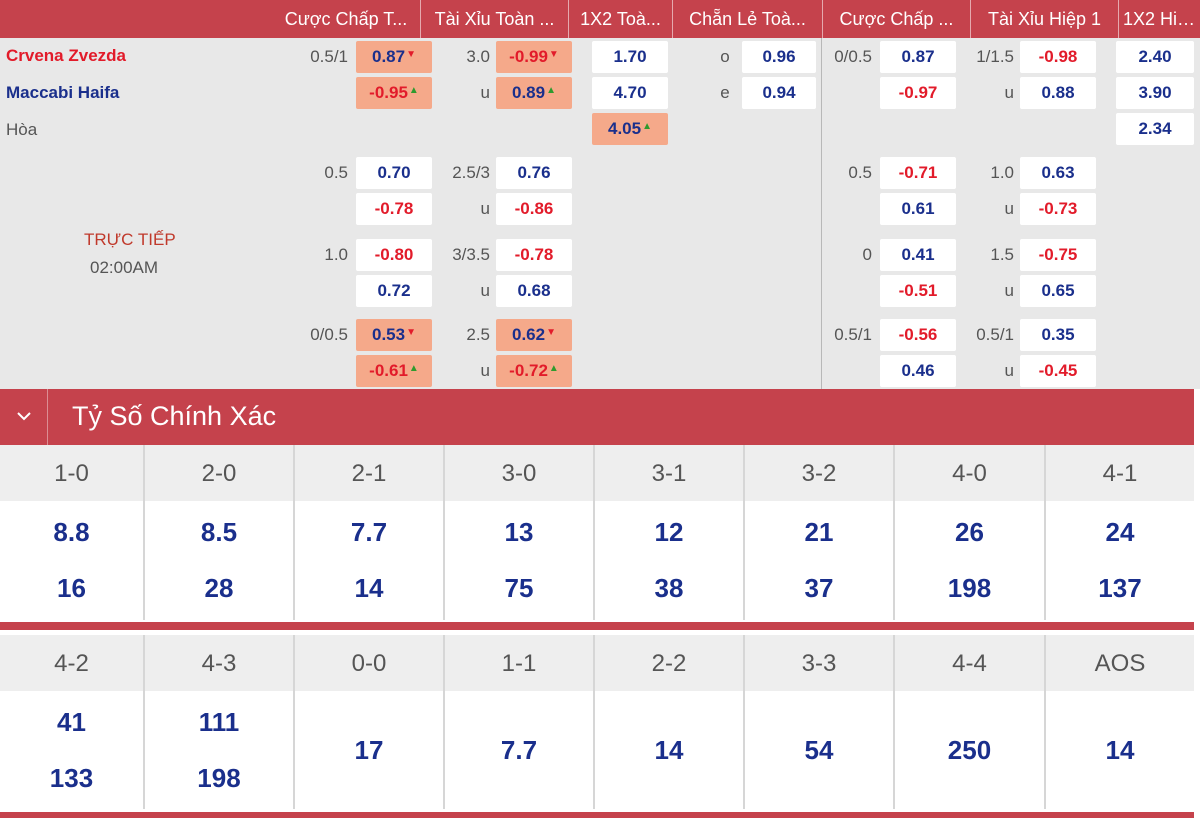 This screenshot has width=1200, height=823. I want to click on odds-value: 0.46, so click(918, 370).